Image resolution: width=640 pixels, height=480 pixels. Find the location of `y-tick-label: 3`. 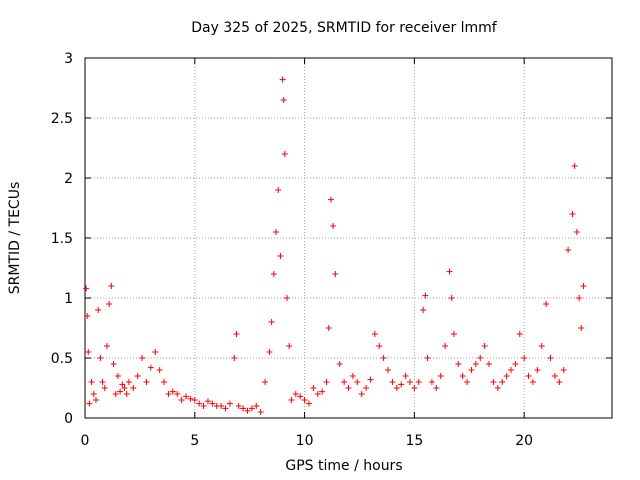

y-tick-label: 3 is located at coordinates (68, 59).